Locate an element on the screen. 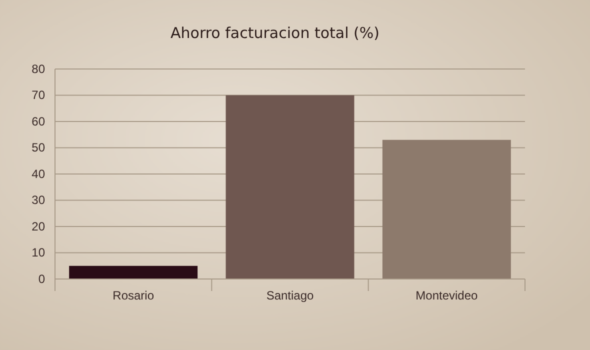  x-tick-label: Santiago is located at coordinates (290, 295).